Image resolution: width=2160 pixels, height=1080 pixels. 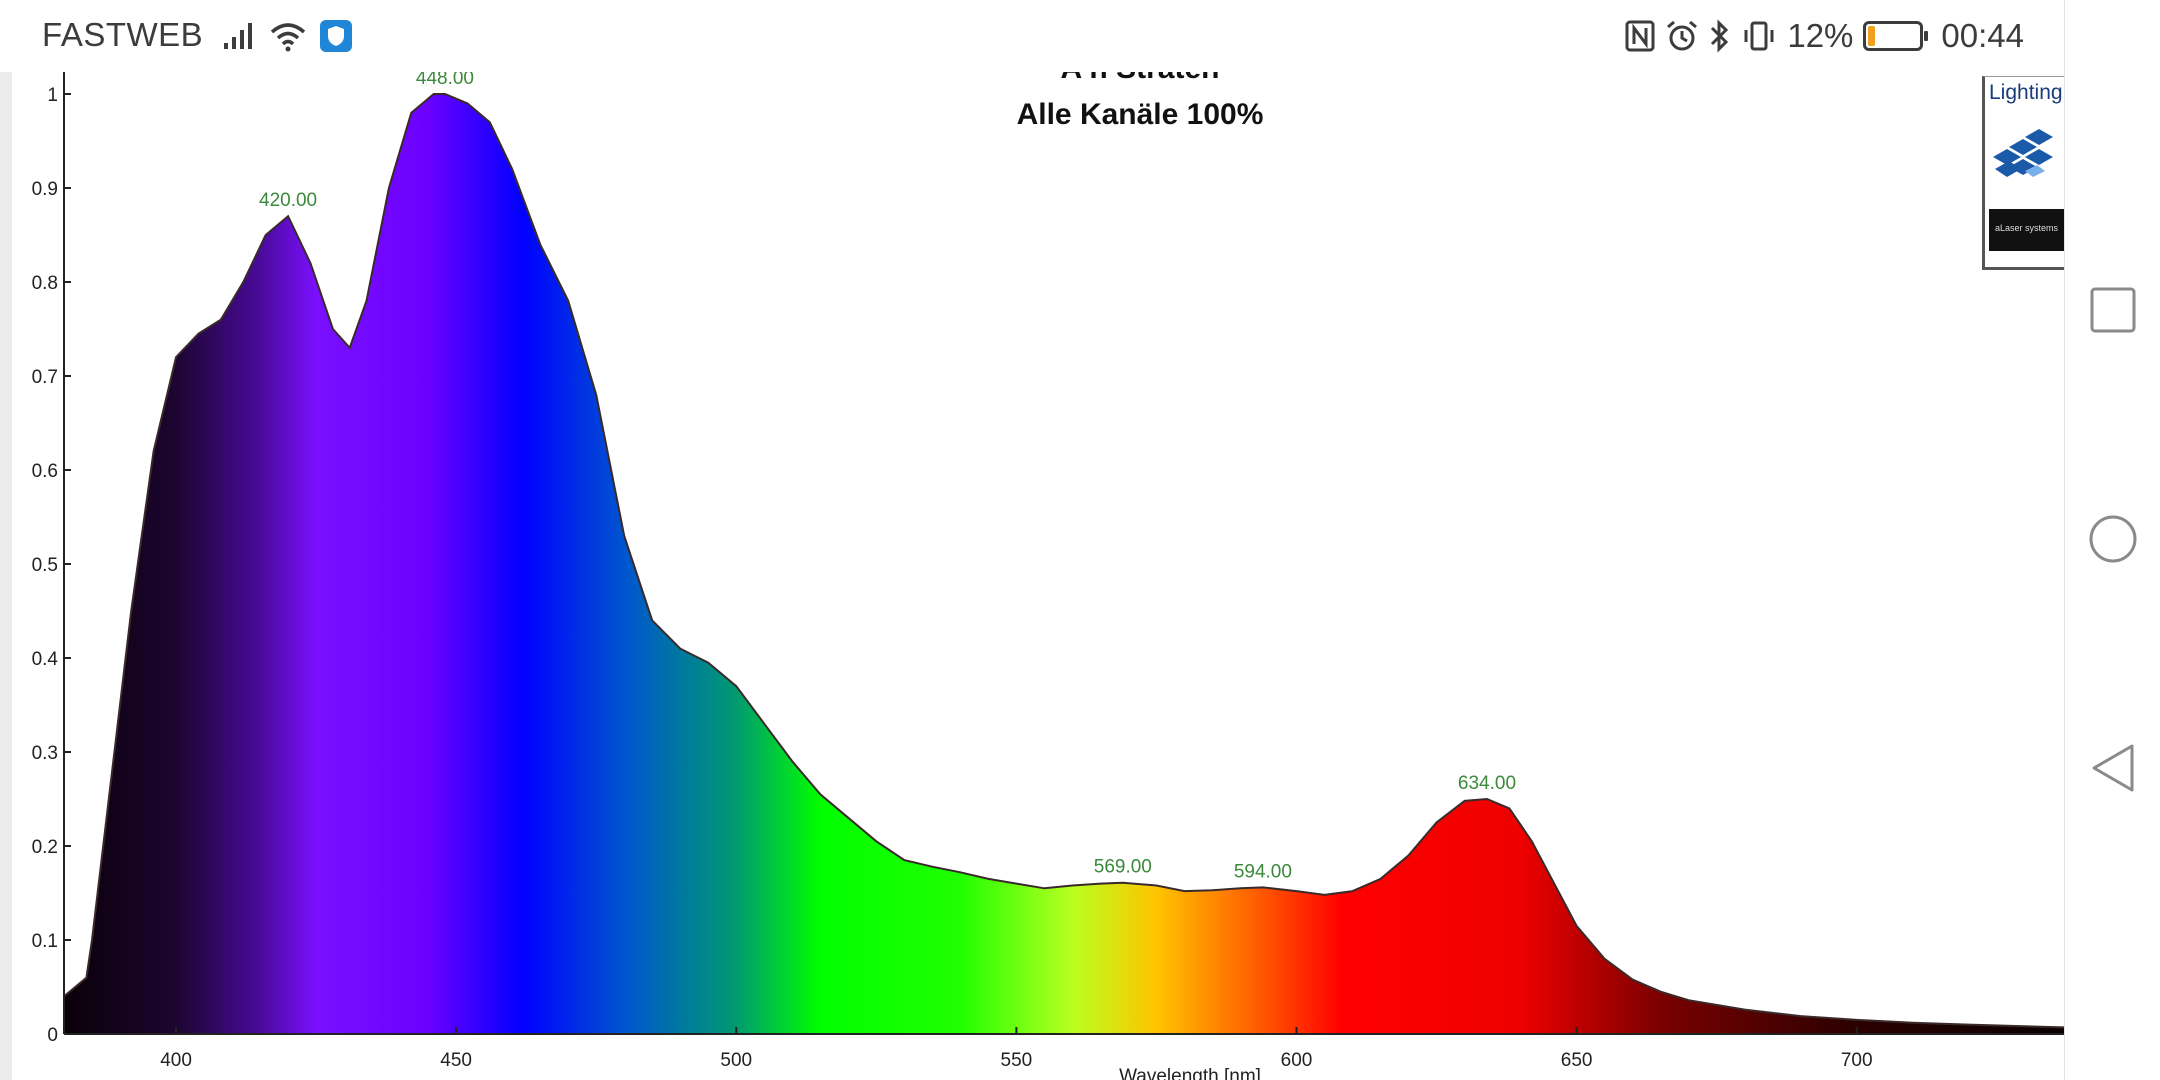 I want to click on y-tick-label: 0, so click(x=52, y=1035).